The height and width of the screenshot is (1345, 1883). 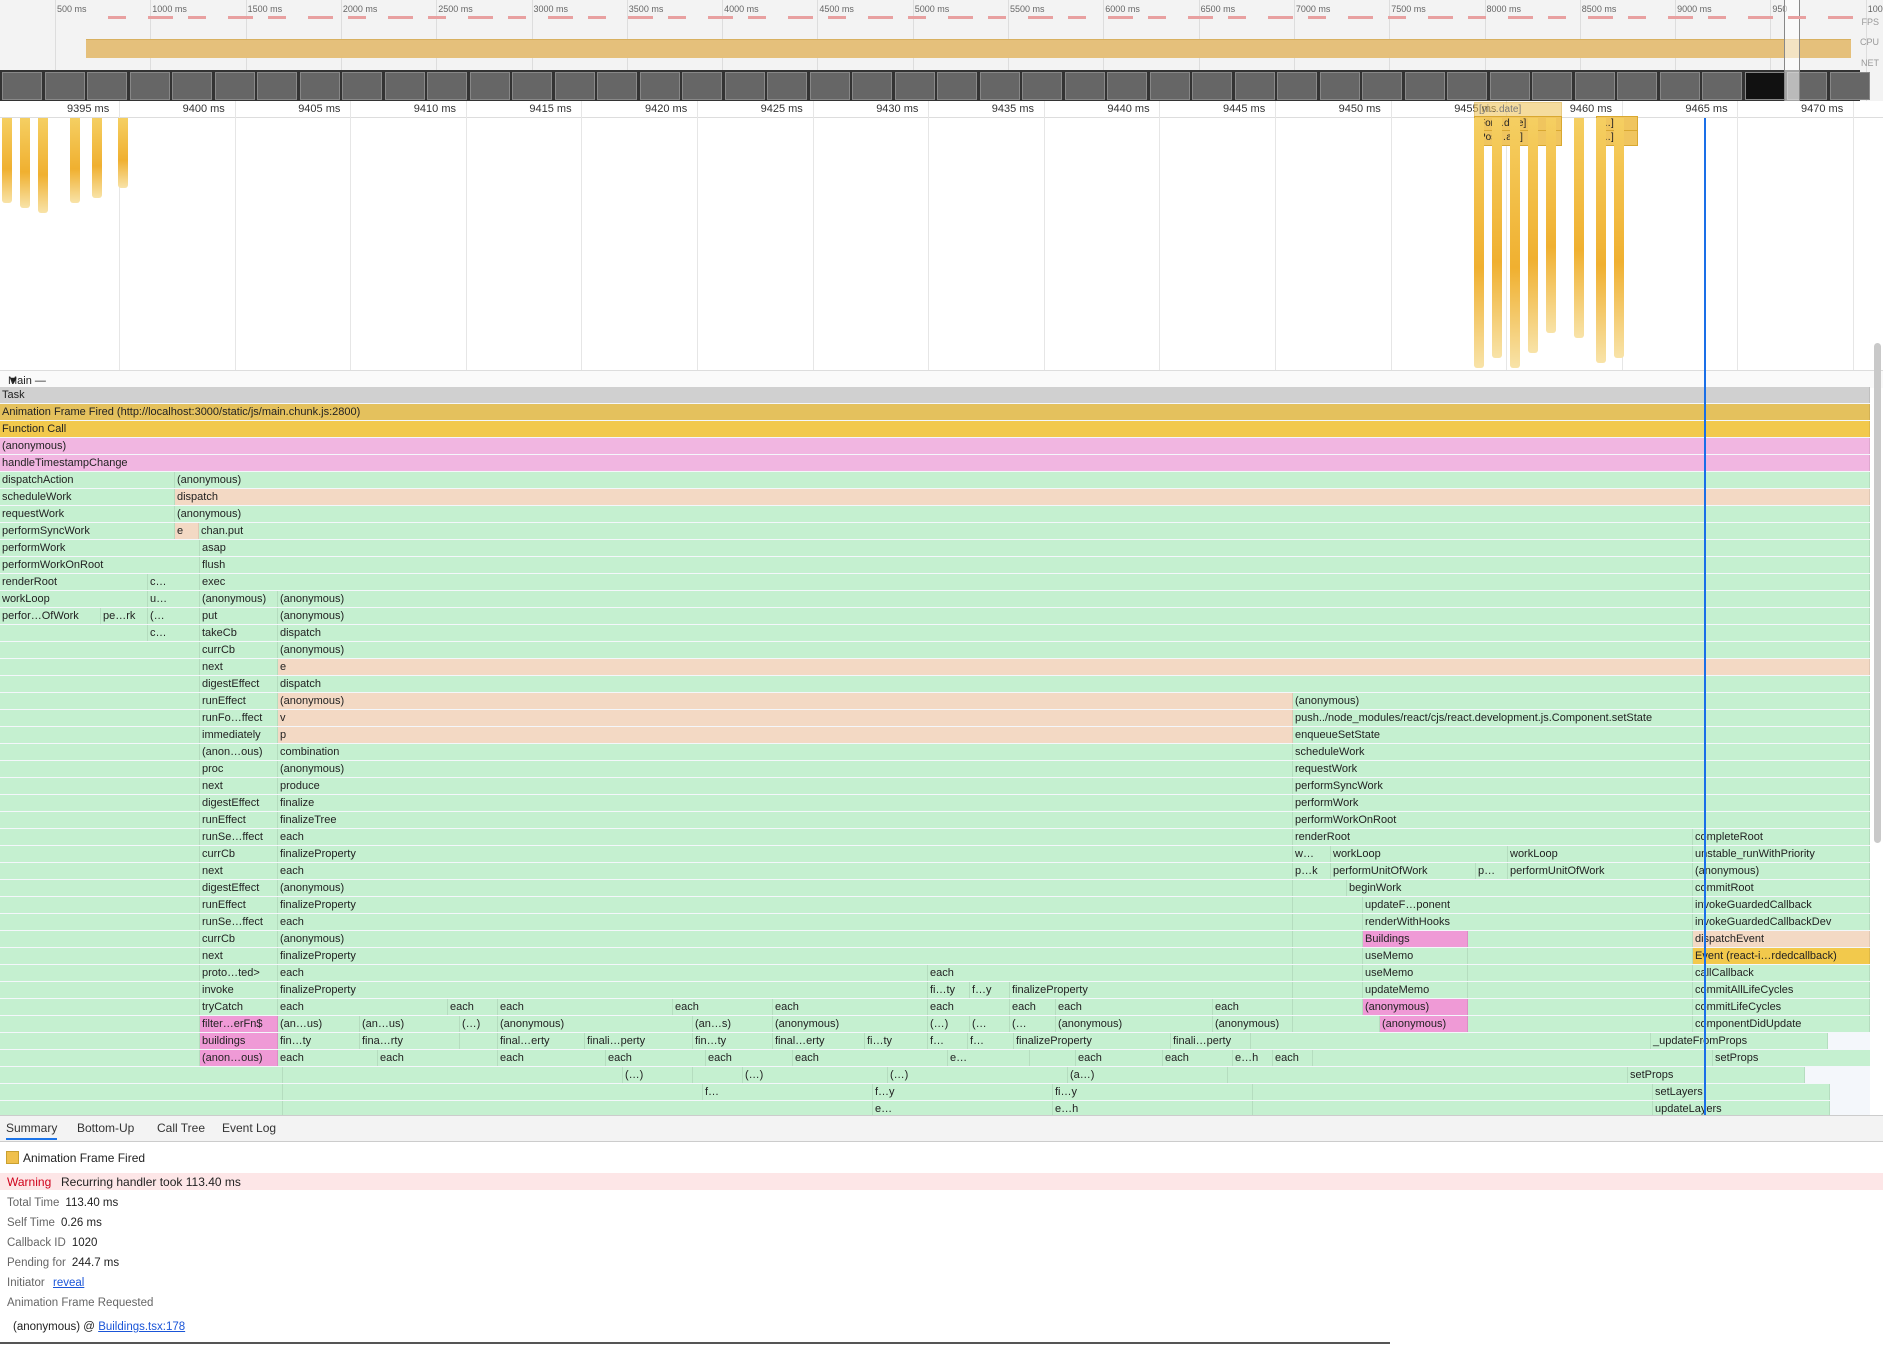 I want to click on flame-entry: Buildings, so click(x=1415, y=939).